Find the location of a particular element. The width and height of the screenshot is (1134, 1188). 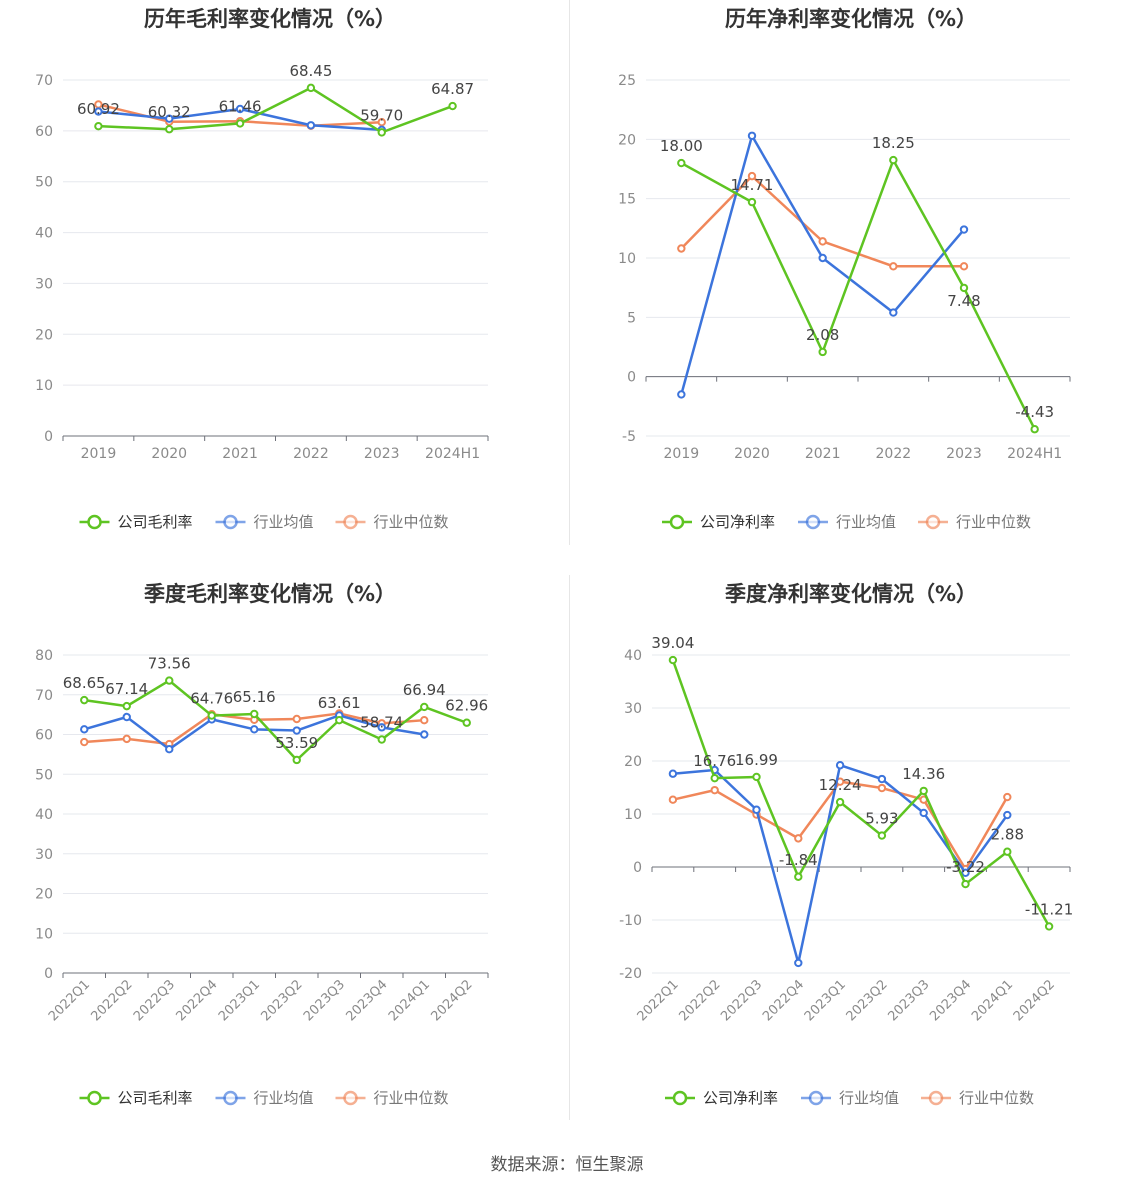

y-tick-label: 70 is located at coordinates (44, 696).